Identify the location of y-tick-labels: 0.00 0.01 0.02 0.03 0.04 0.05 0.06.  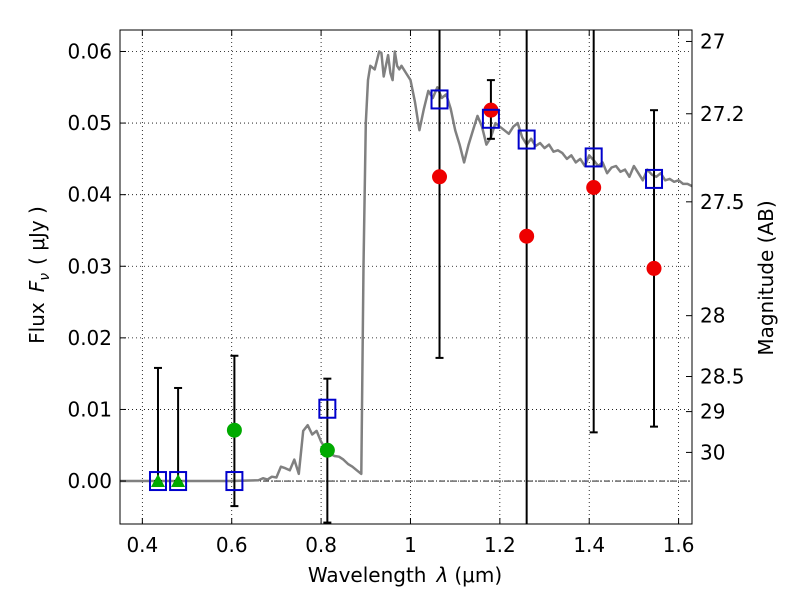
(89, 266).